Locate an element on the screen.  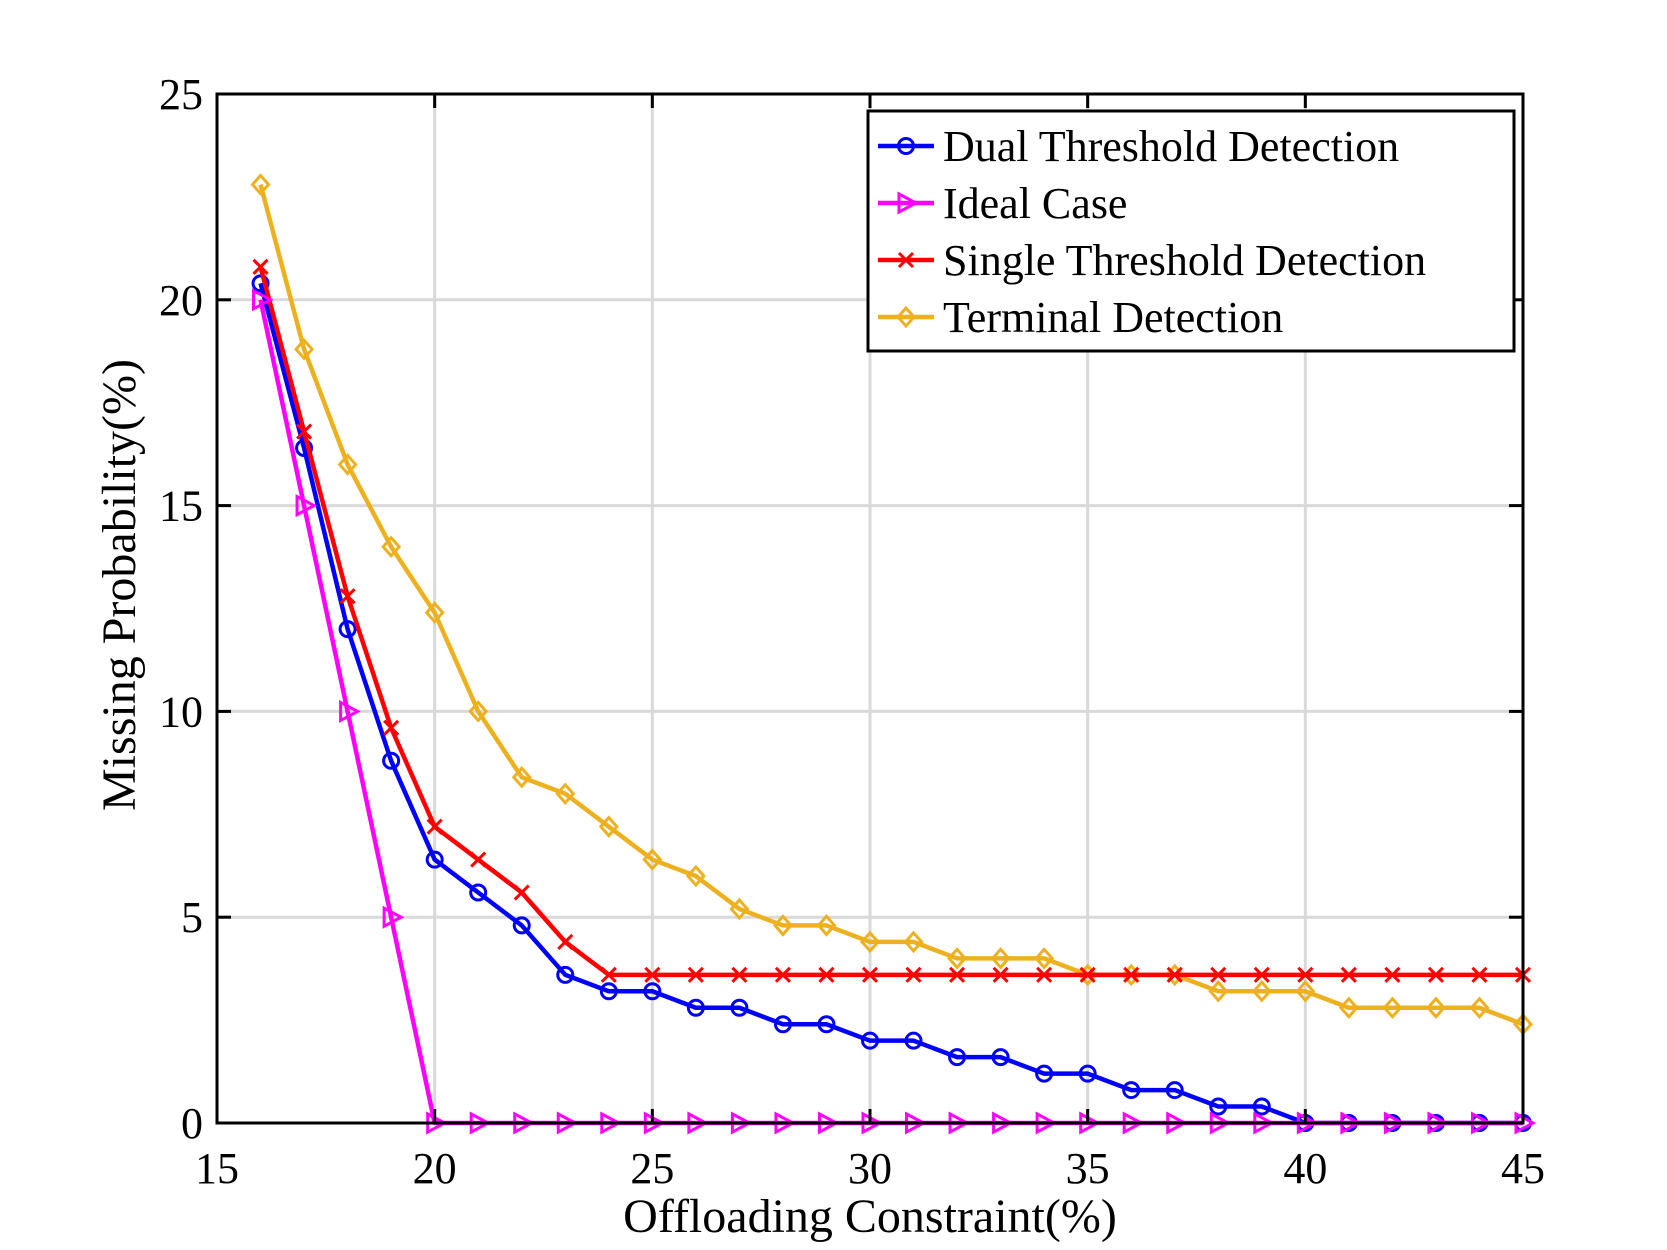
legend-label: Single Threshold Detection is located at coordinates (1184, 260).